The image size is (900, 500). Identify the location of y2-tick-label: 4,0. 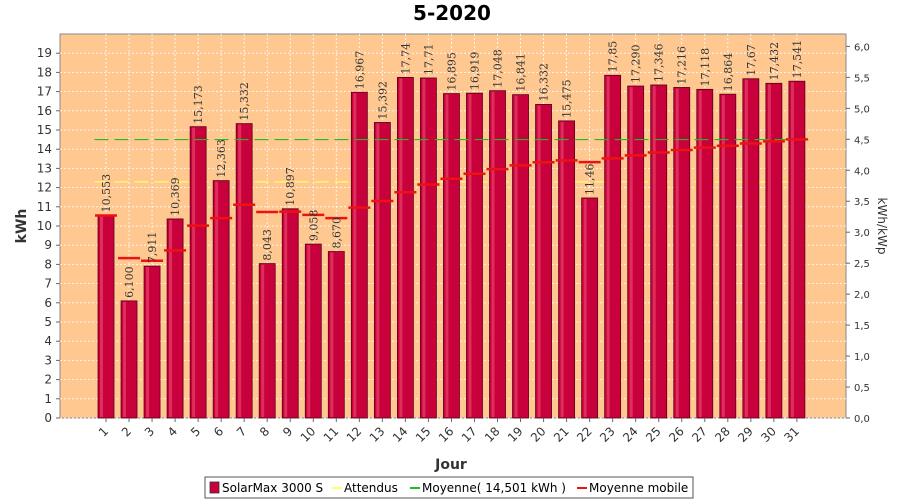
(862, 171).